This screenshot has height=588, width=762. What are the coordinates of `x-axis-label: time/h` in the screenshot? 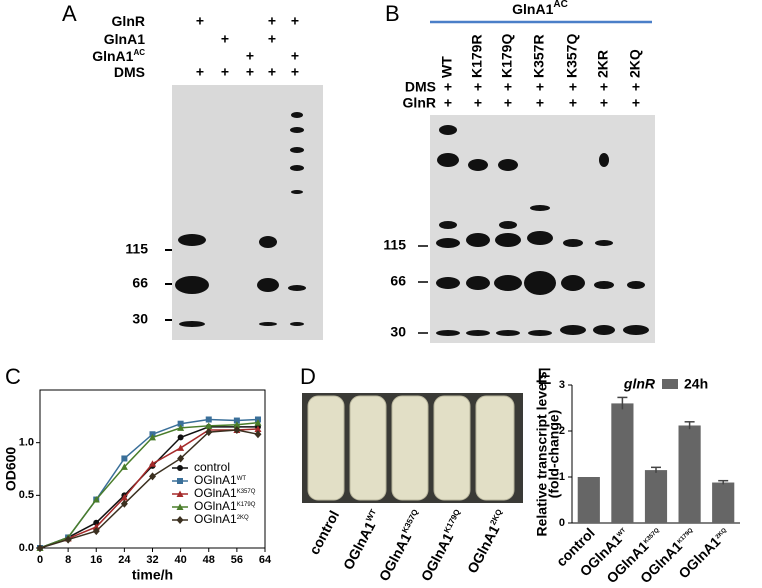 It's located at (152, 575).